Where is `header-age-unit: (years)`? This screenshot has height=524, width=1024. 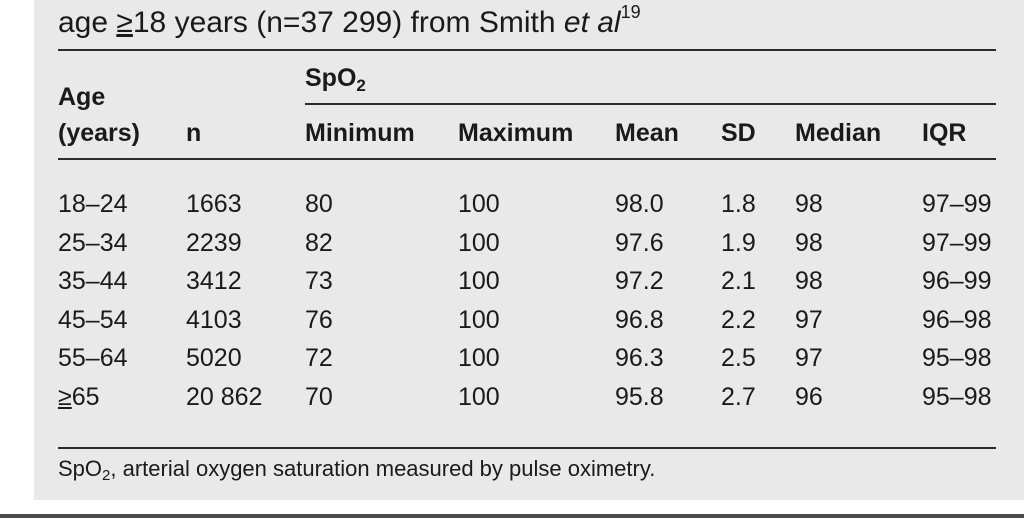
header-age-unit: (years) is located at coordinates (99, 133).